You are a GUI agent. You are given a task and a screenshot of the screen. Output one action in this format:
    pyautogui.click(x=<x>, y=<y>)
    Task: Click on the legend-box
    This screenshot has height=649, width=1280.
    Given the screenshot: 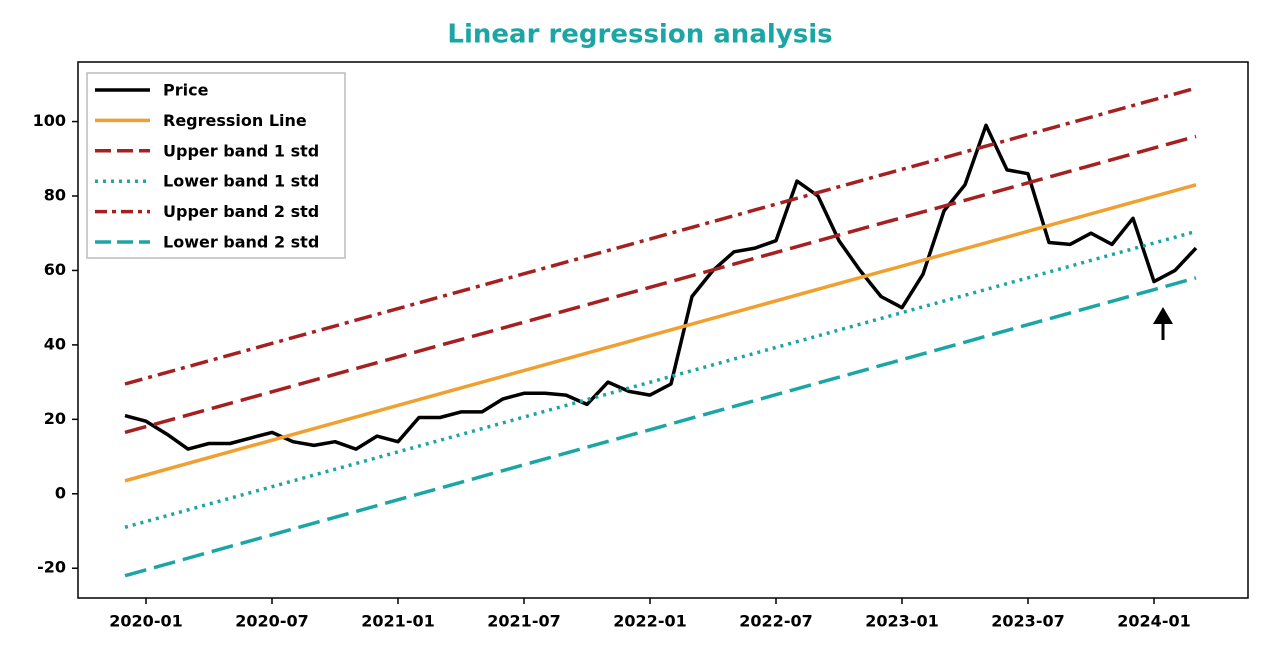 What is the action you would take?
    pyautogui.click(x=216, y=165)
    